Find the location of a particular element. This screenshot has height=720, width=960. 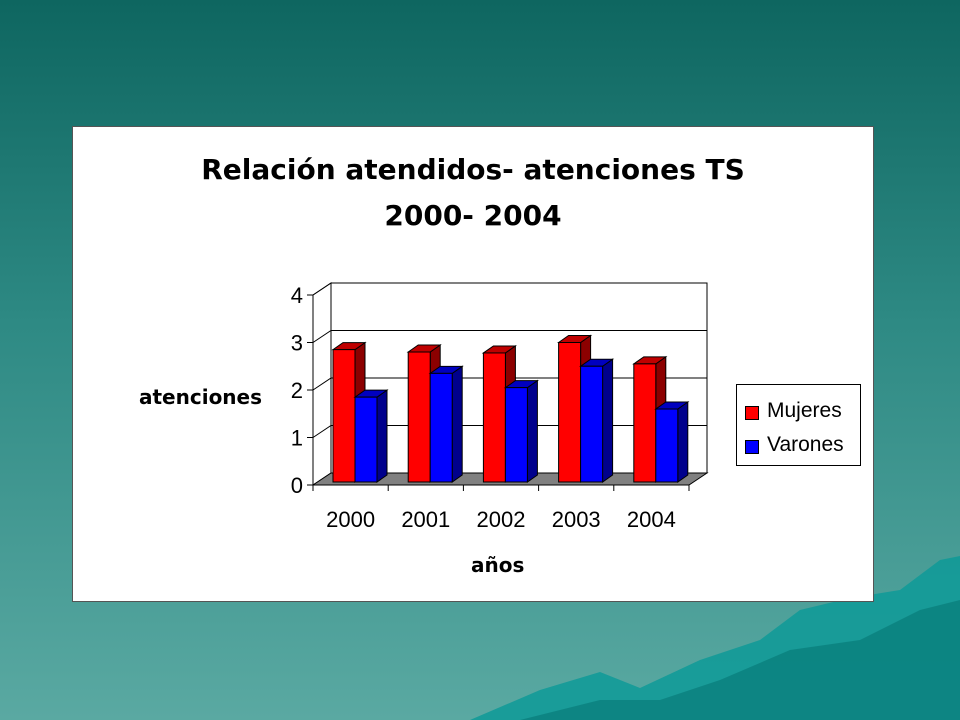

legend-label-mujeres: Mujeres is located at coordinates (804, 410).